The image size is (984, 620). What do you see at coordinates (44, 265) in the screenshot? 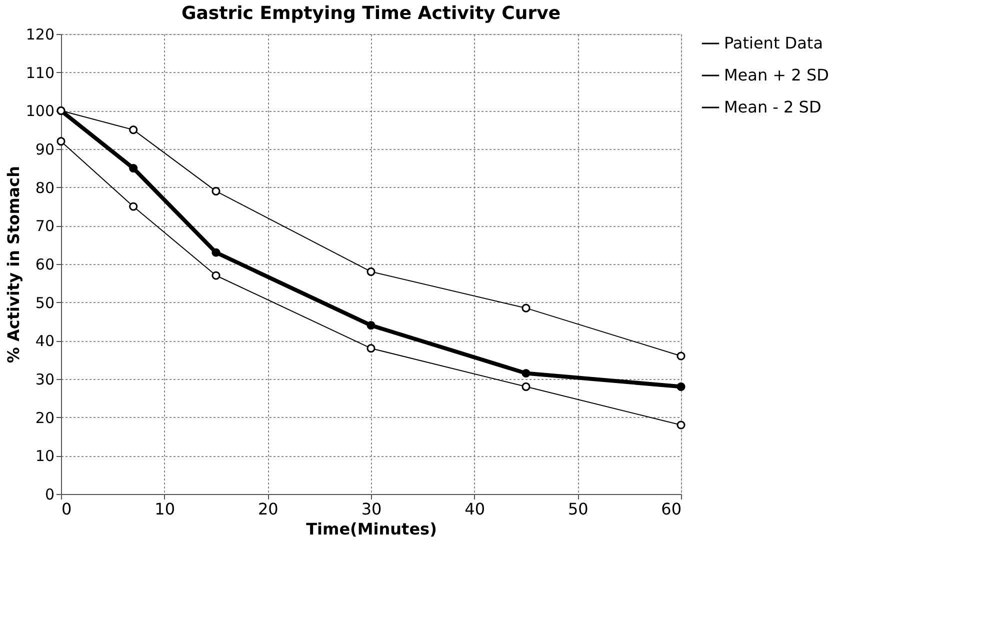
I see `y-tick-label: 60` at bounding box center [44, 265].